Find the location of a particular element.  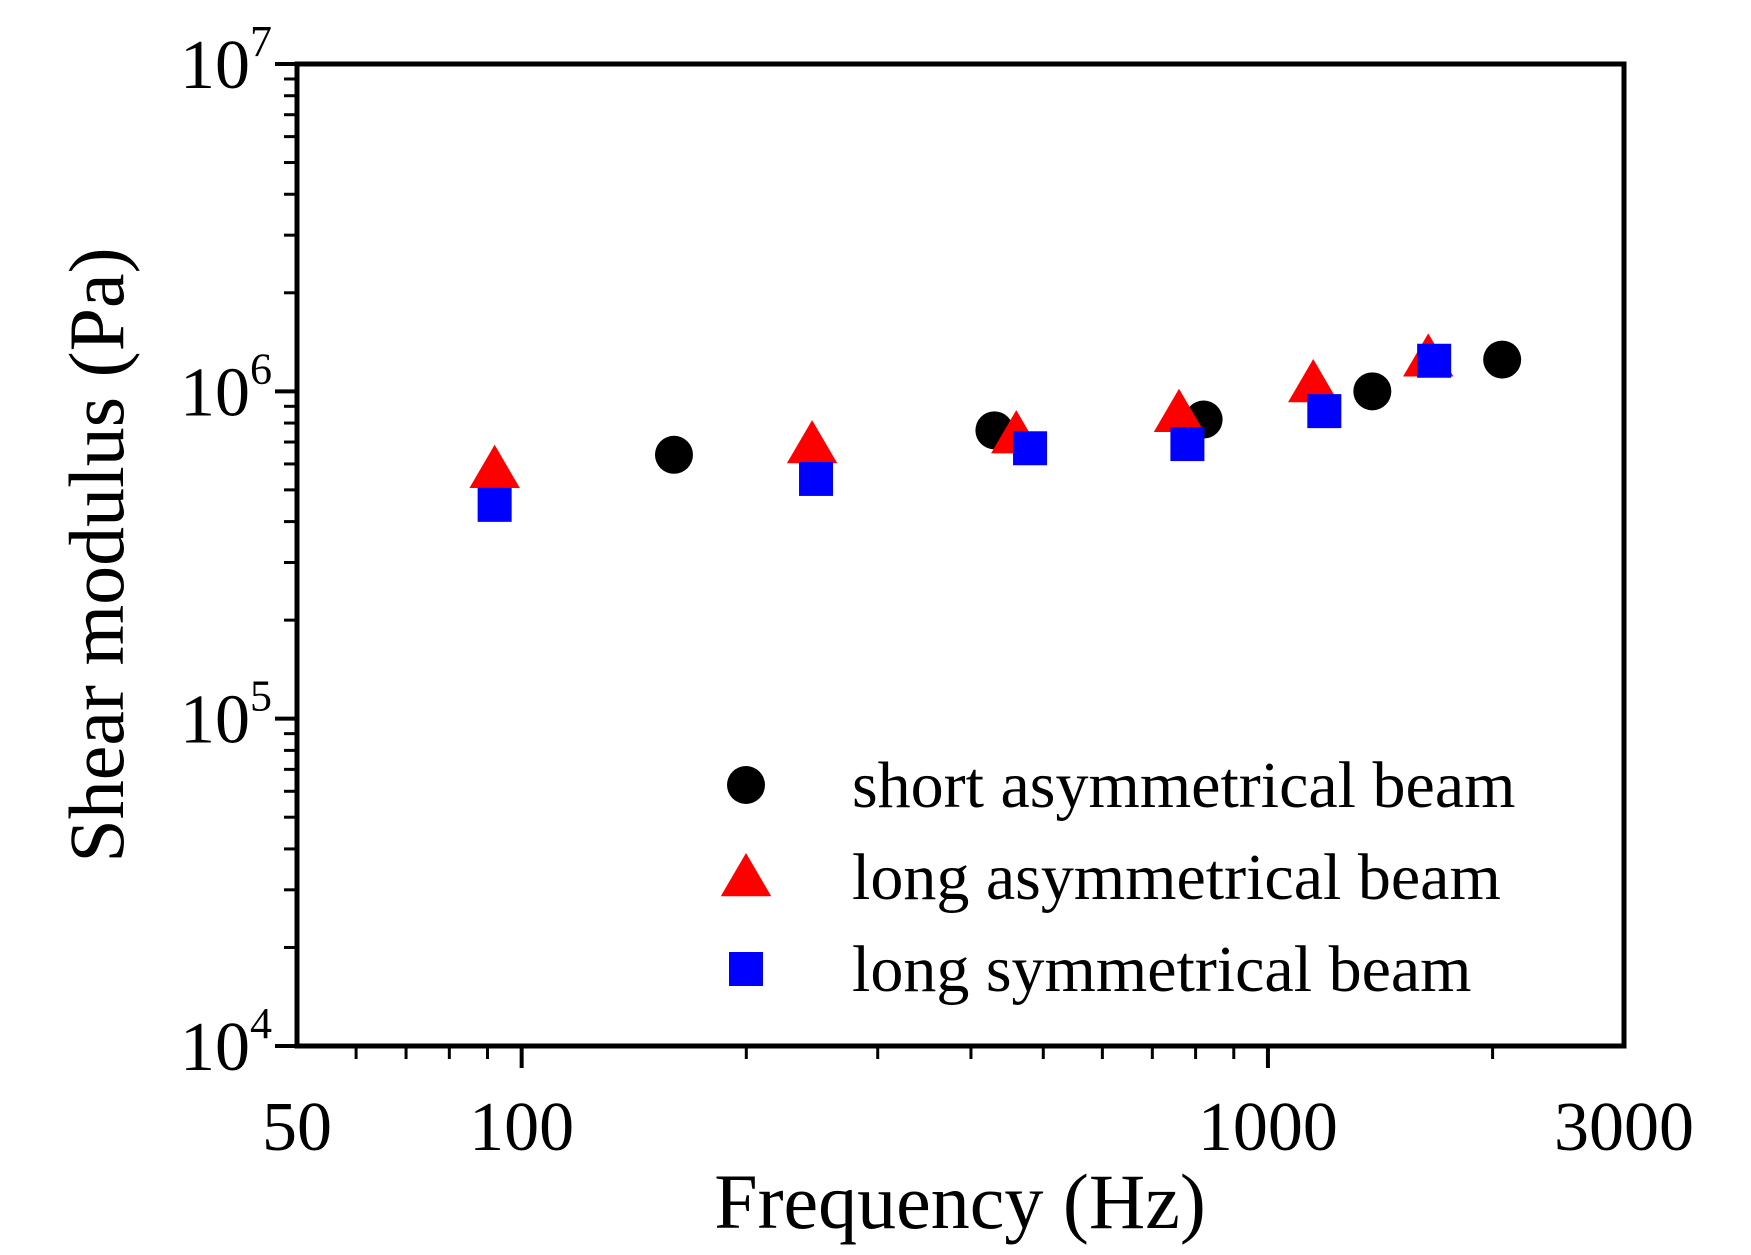

y-tick-exponent: 6 is located at coordinates (261, 368).